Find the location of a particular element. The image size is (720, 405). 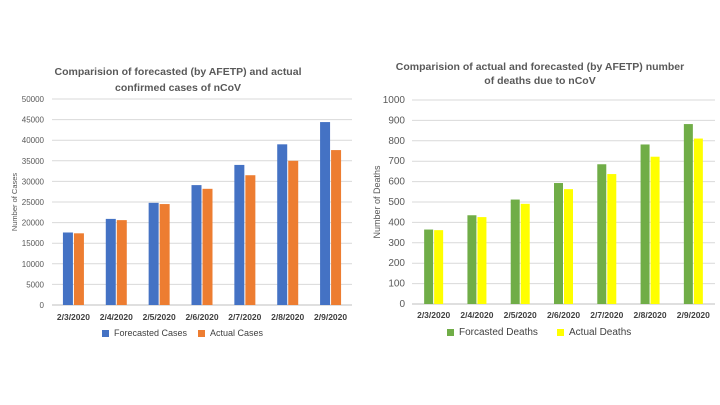

cases-y-tick-label: 0 is located at coordinates (42, 305).